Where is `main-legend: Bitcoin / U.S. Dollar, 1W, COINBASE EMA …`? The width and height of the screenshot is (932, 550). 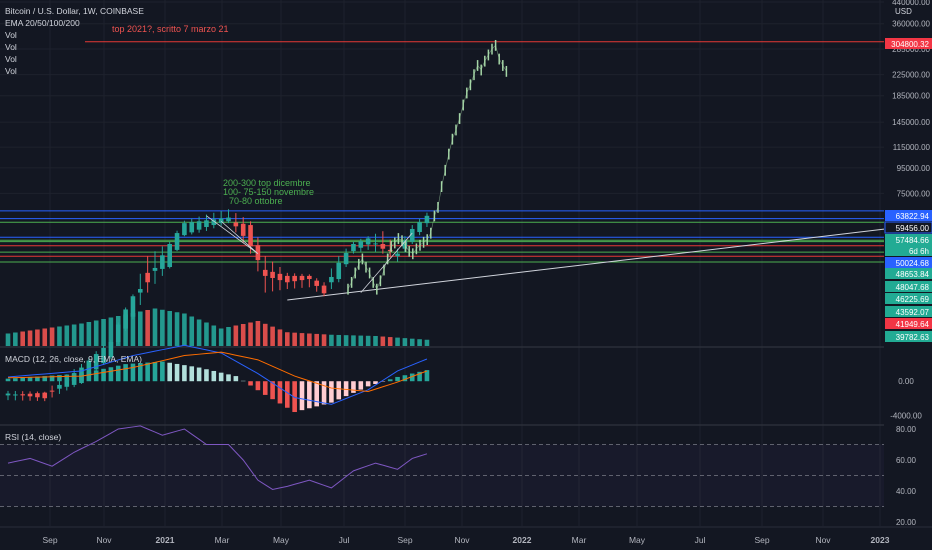 main-legend: Bitcoin / U.S. Dollar, 1W, COINBASE EMA … is located at coordinates (74, 41).